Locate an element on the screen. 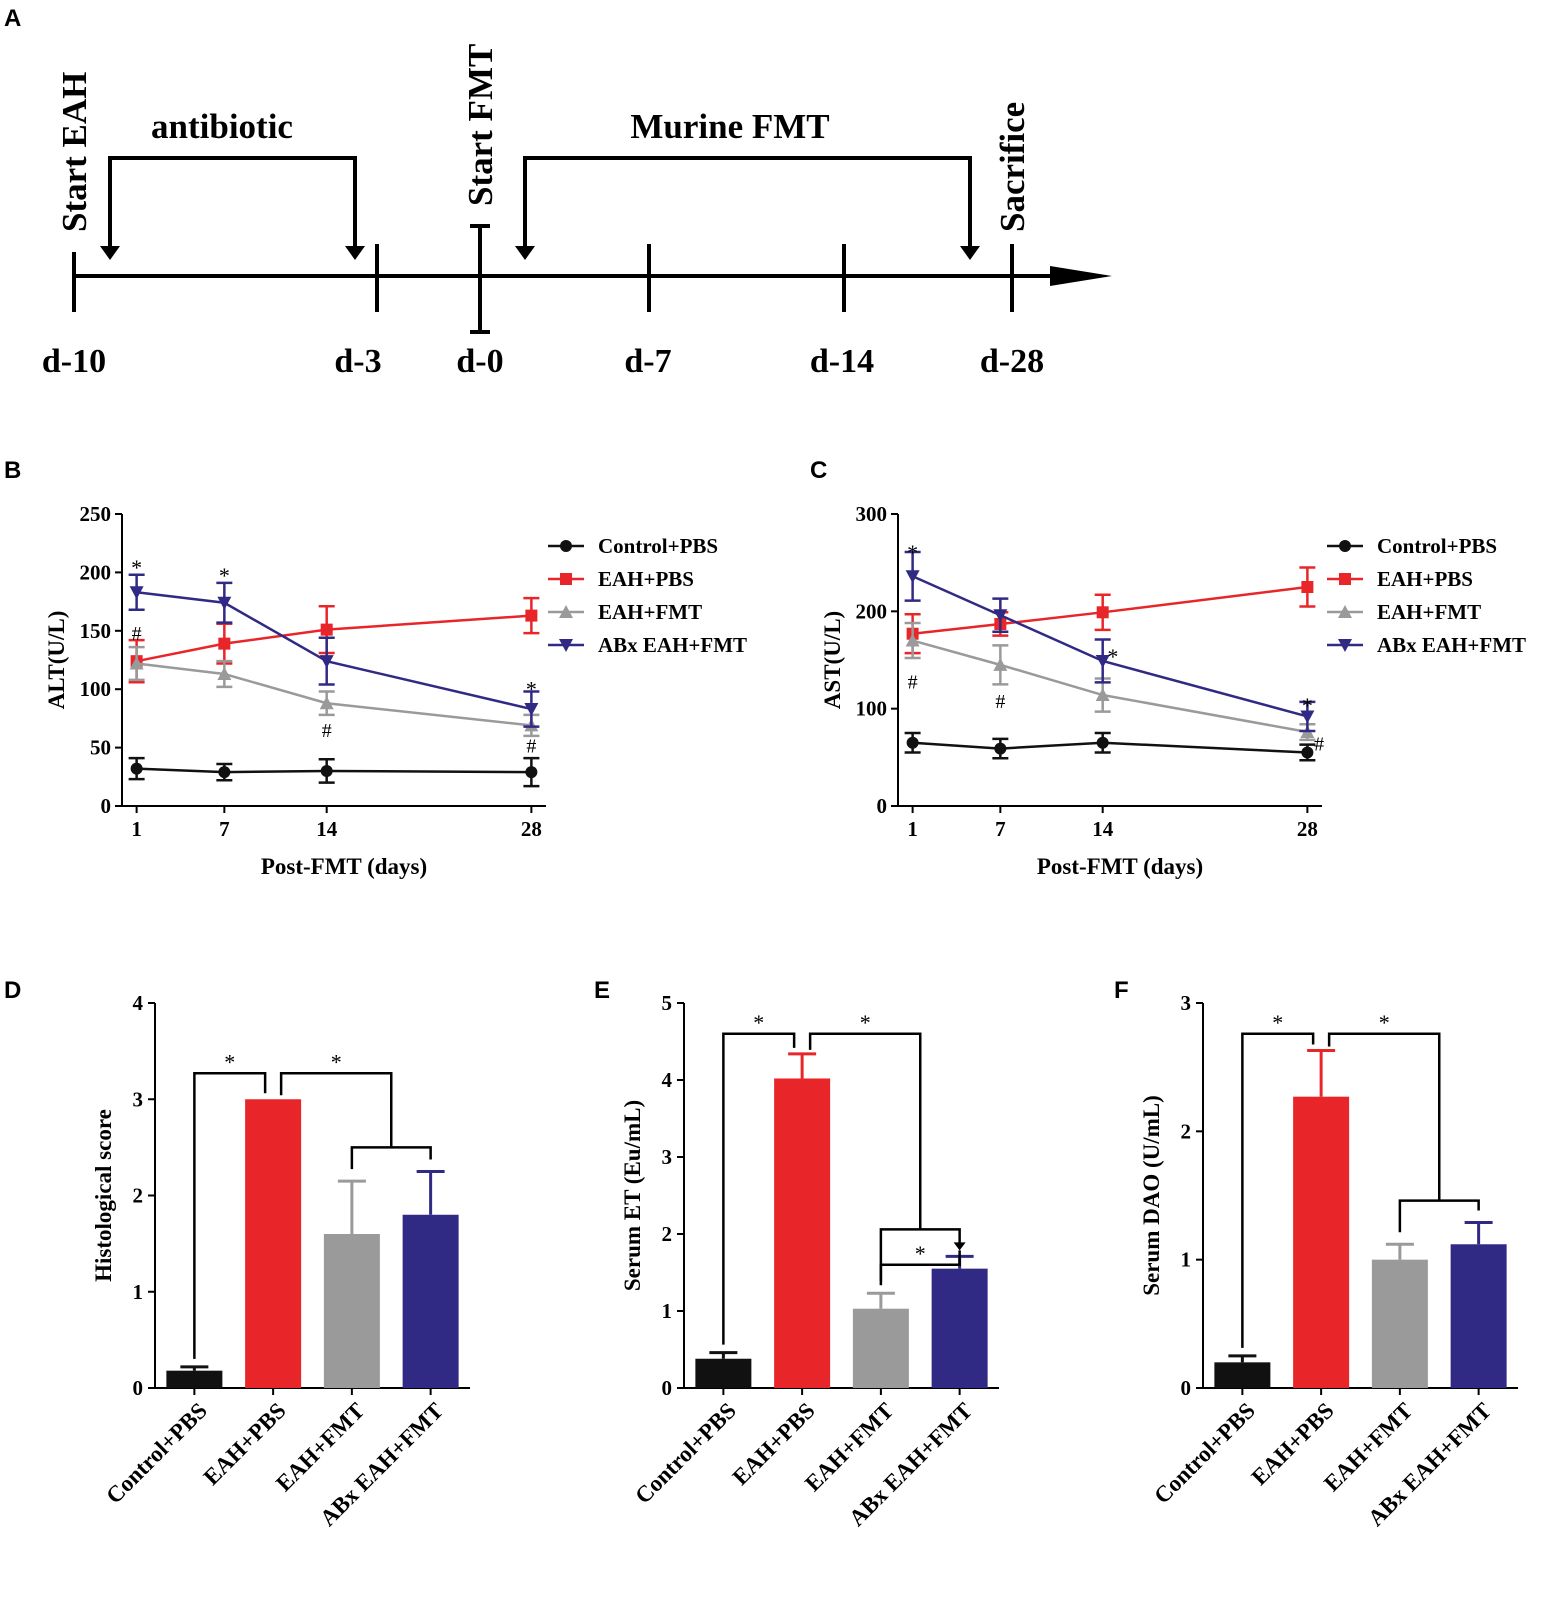 This screenshot has width=1561, height=1602. legend-label: EAH+PBS is located at coordinates (646, 579).